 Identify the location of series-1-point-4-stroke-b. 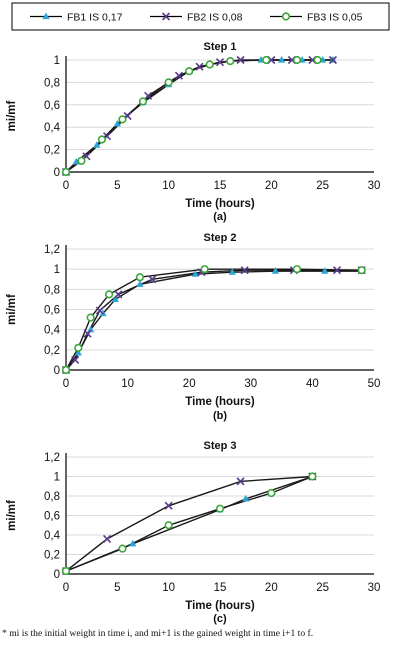
(118, 294).